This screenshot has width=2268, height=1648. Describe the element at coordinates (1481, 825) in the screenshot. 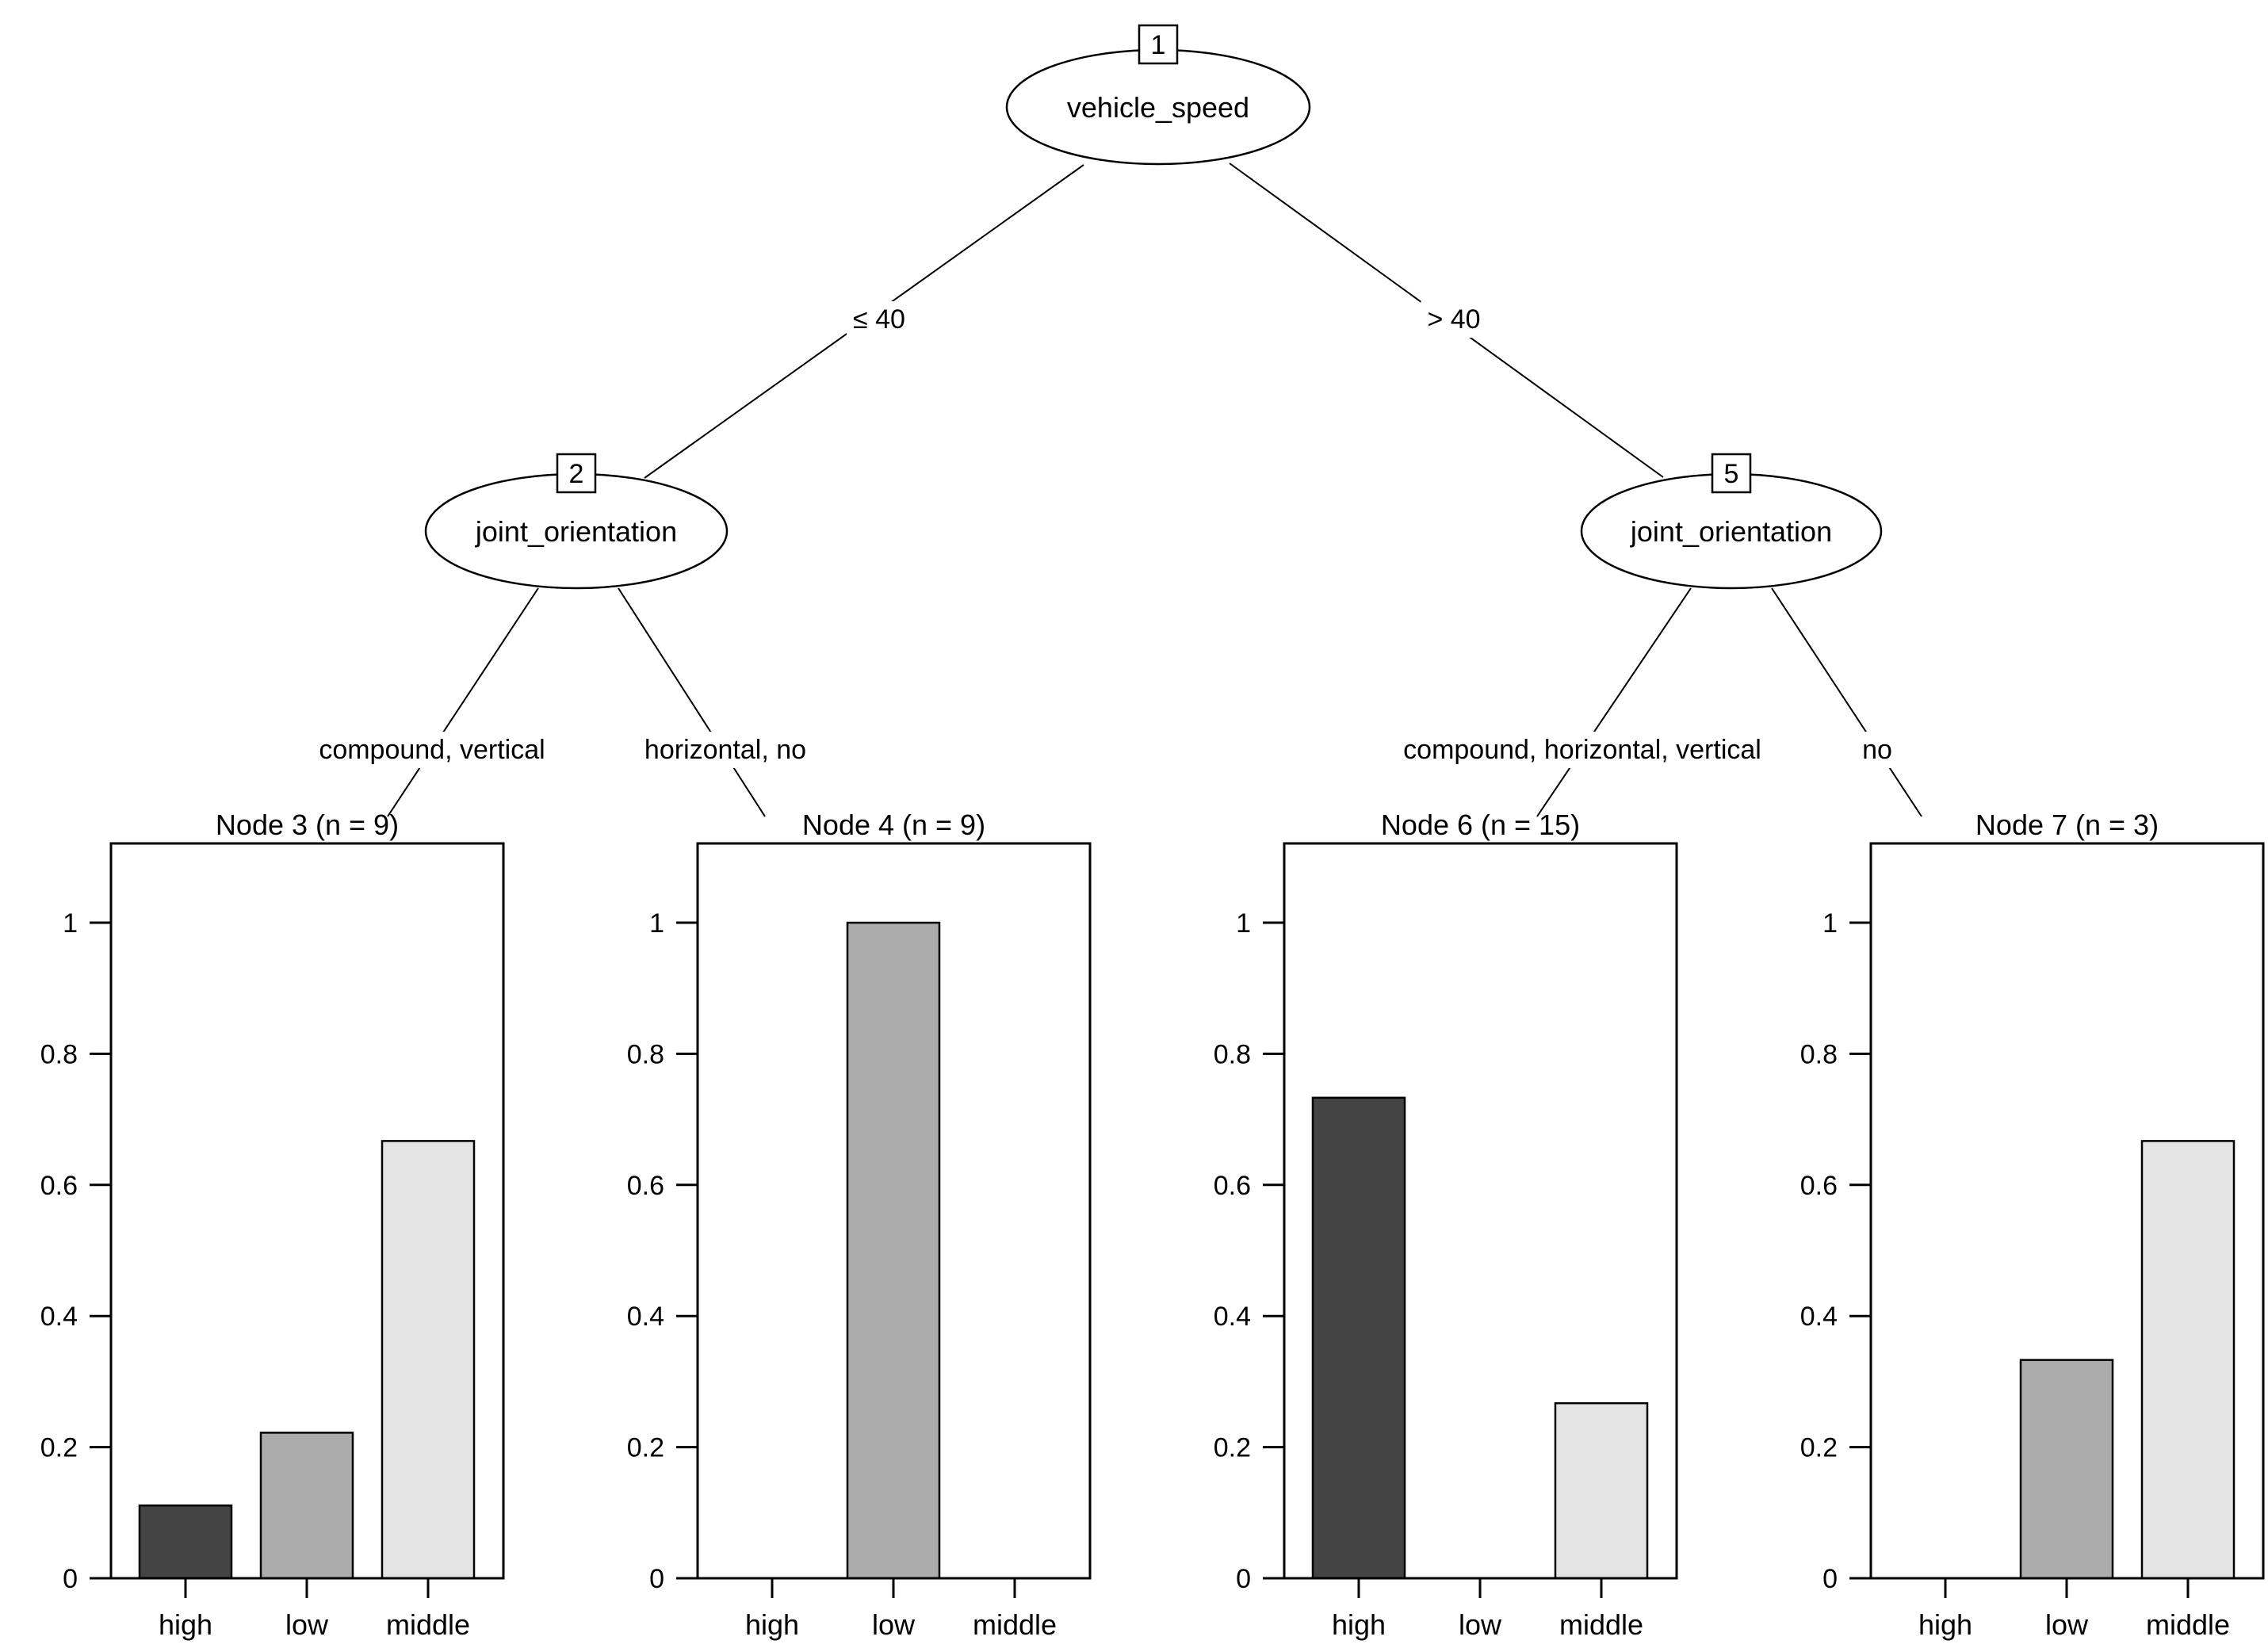

I see `panel-title: Node 6 (n = 15)` at that location.